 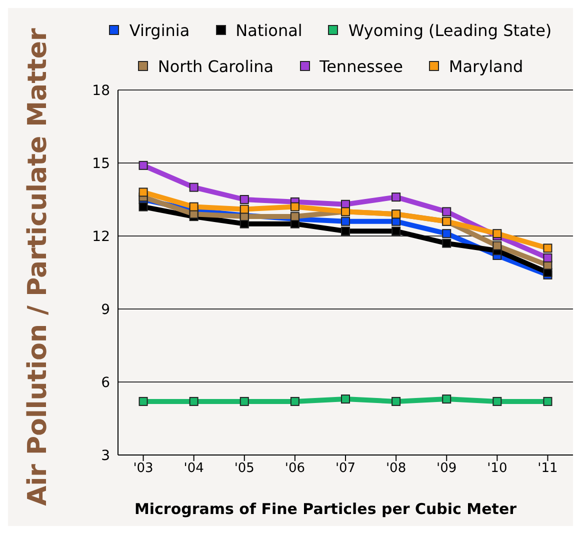 What do you see at coordinates (396, 468) in the screenshot?
I see `x-tick-label: '08` at bounding box center [396, 468].